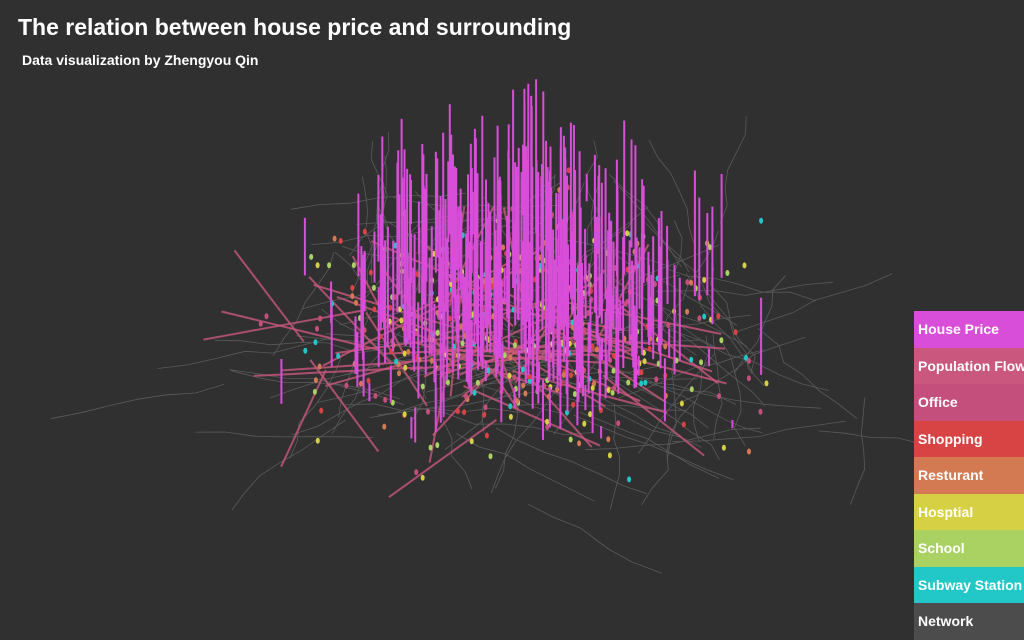 This screenshot has width=1024, height=640. Describe the element at coordinates (969, 548) in the screenshot. I see `legend-item: School` at that location.